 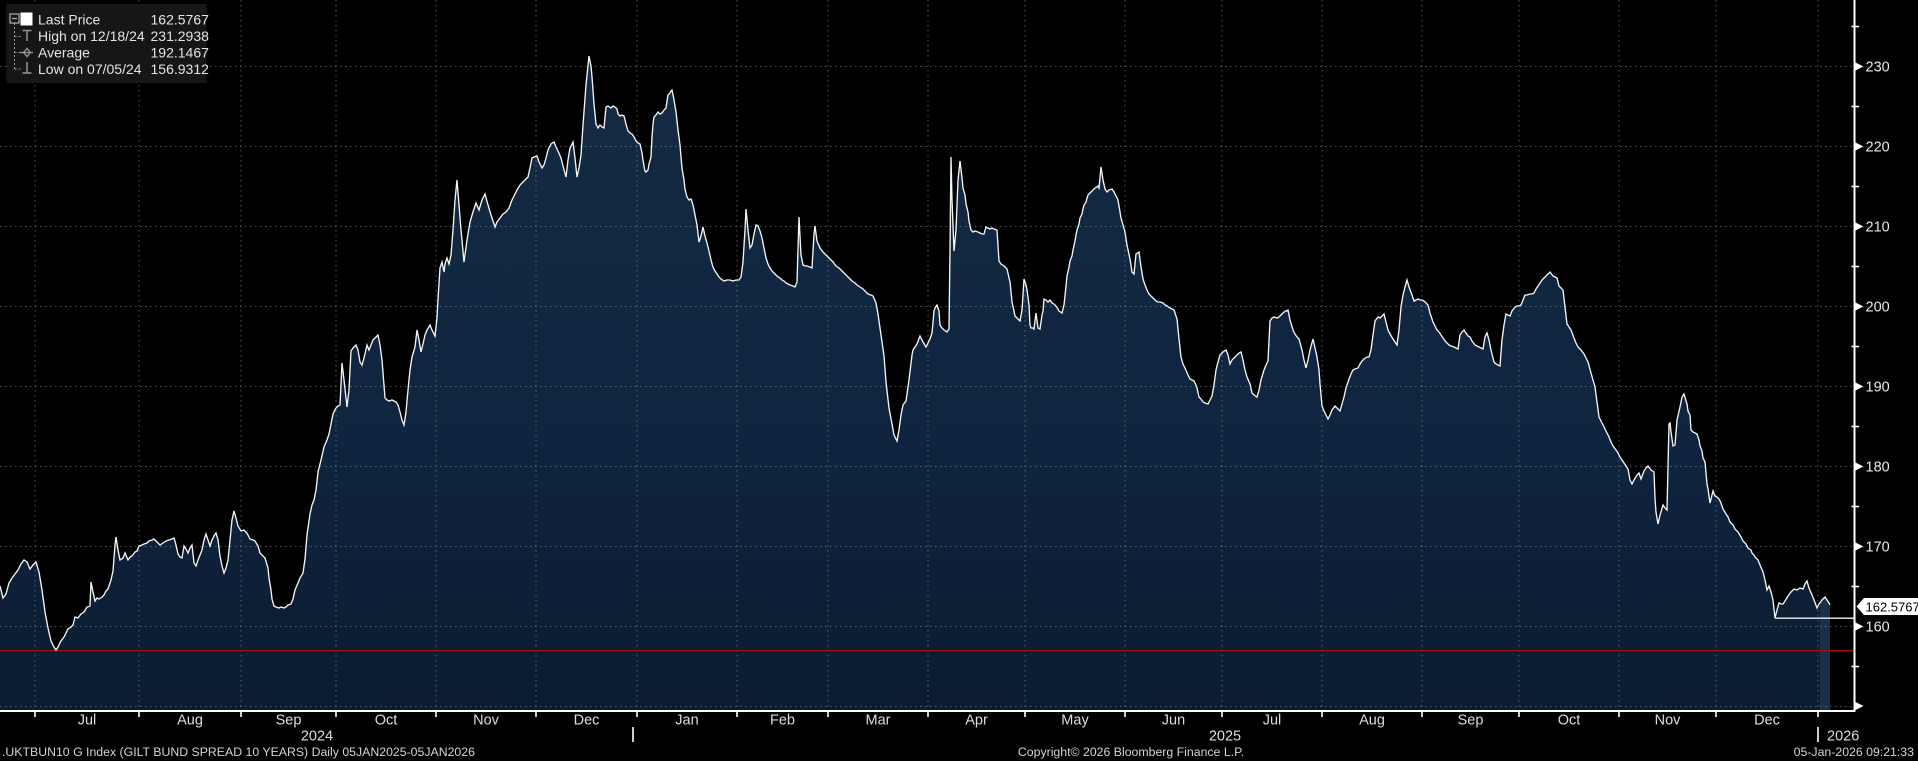 I want to click on svg-text: May, so click(x=1075, y=721).